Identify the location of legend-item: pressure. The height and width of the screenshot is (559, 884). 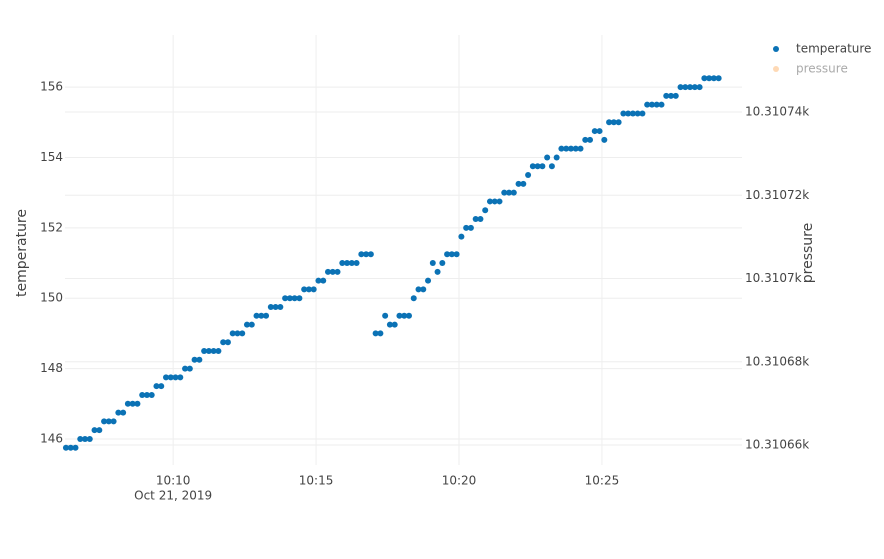
(810, 69).